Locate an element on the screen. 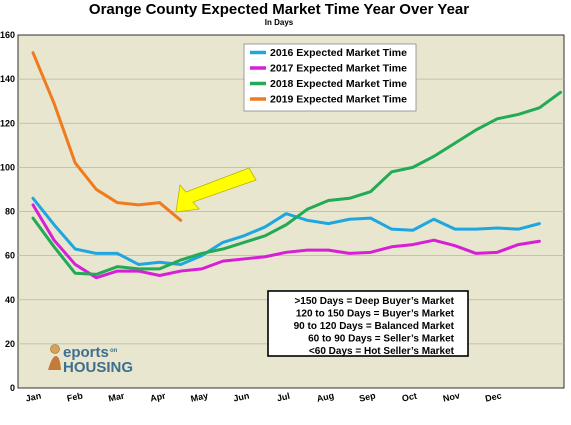 The image size is (571, 425). logo-figure-body-icon is located at coordinates (54, 363).